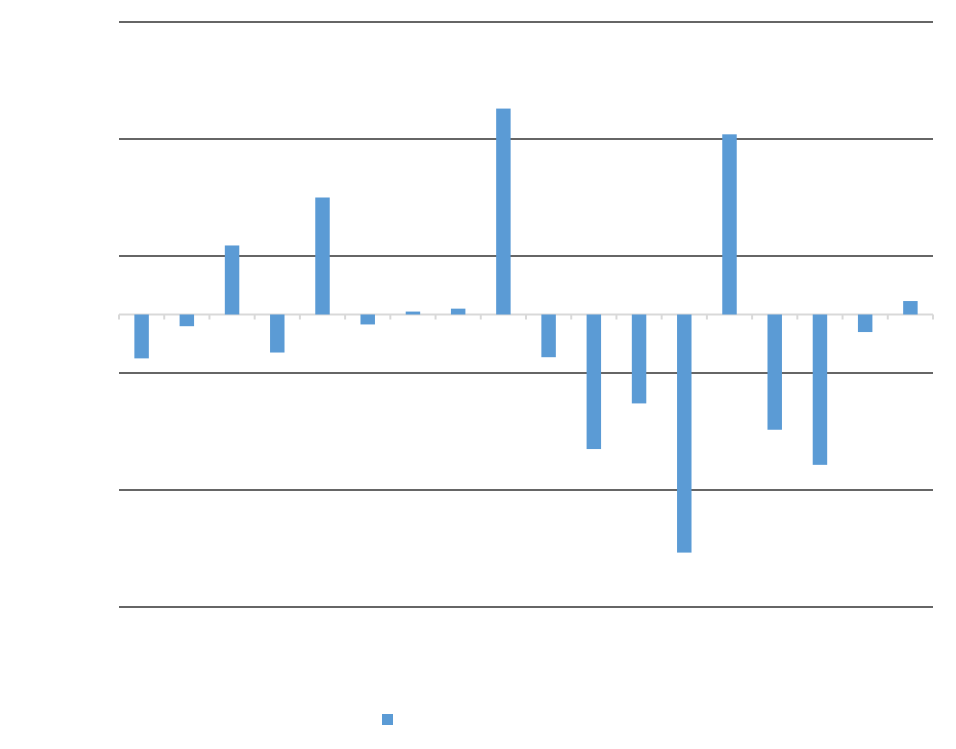 The width and height of the screenshot is (956, 749). I want to click on x-axis, so click(526, 316).